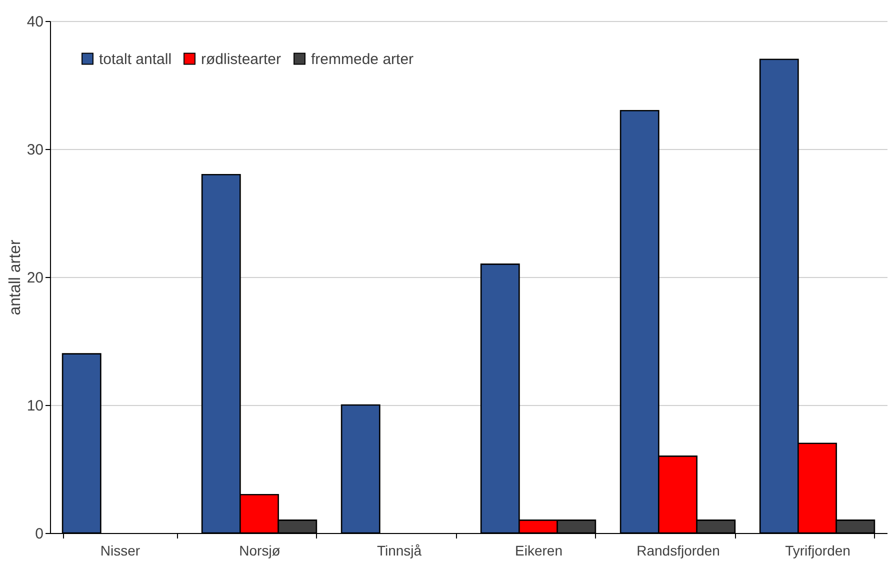  I want to click on x-tick-label: Tinnsjå, so click(399, 550).